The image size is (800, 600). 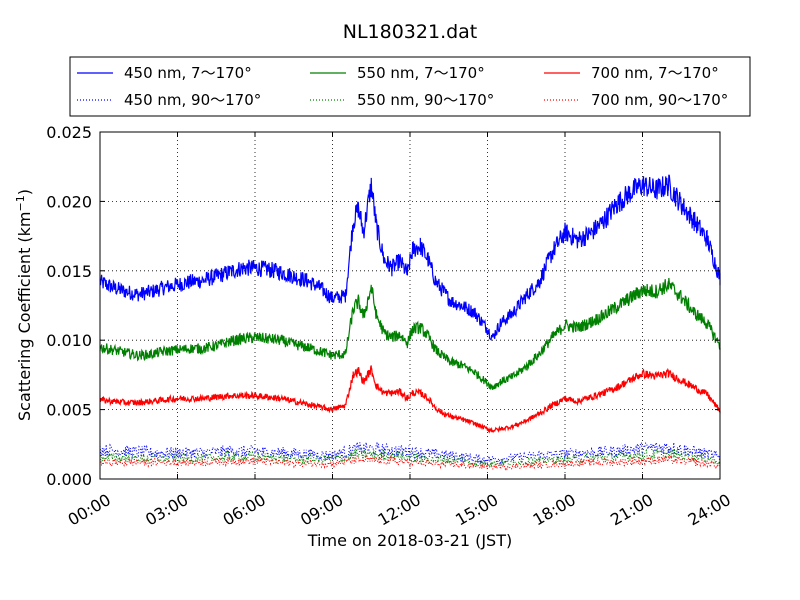 I want to click on x-tick-label: 06:00, so click(x=244, y=510).